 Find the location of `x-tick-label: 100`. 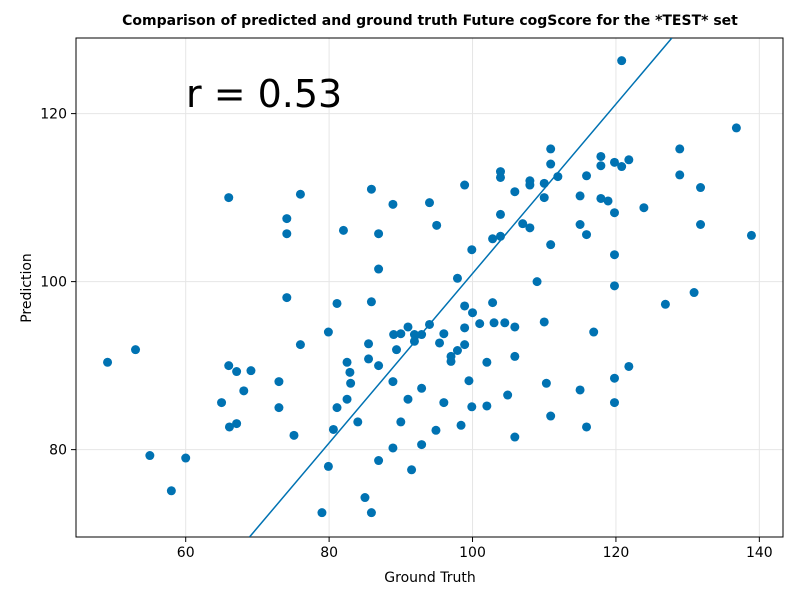

x-tick-label: 100 is located at coordinates (472, 553).